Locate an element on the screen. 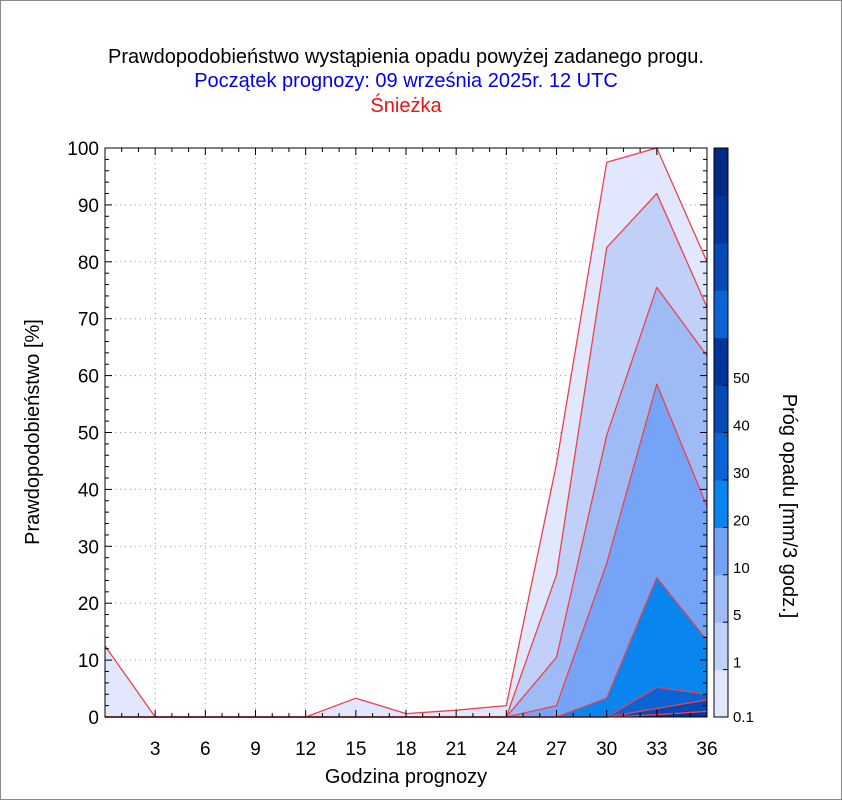  x-tick-label: 15 is located at coordinates (355, 749).